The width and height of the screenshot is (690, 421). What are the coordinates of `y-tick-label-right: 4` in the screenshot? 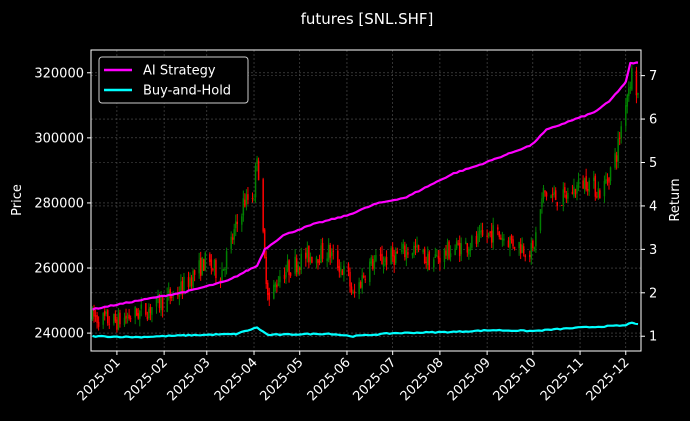 It's located at (653, 206).